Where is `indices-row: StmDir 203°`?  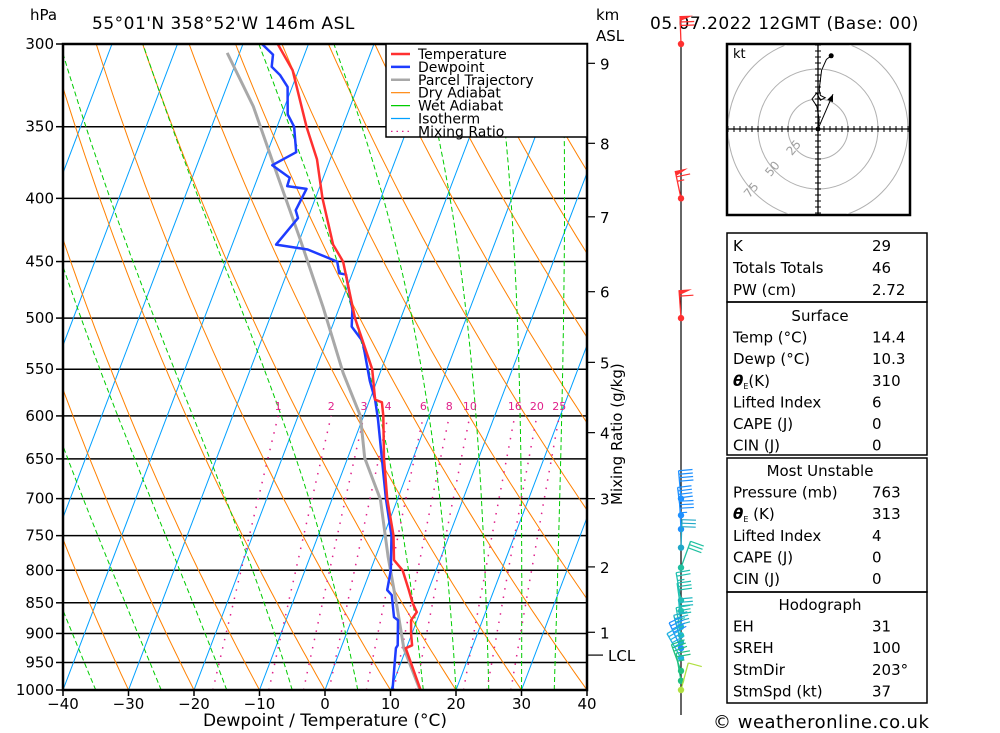 indices-row: StmDir 203° is located at coordinates (820, 670).